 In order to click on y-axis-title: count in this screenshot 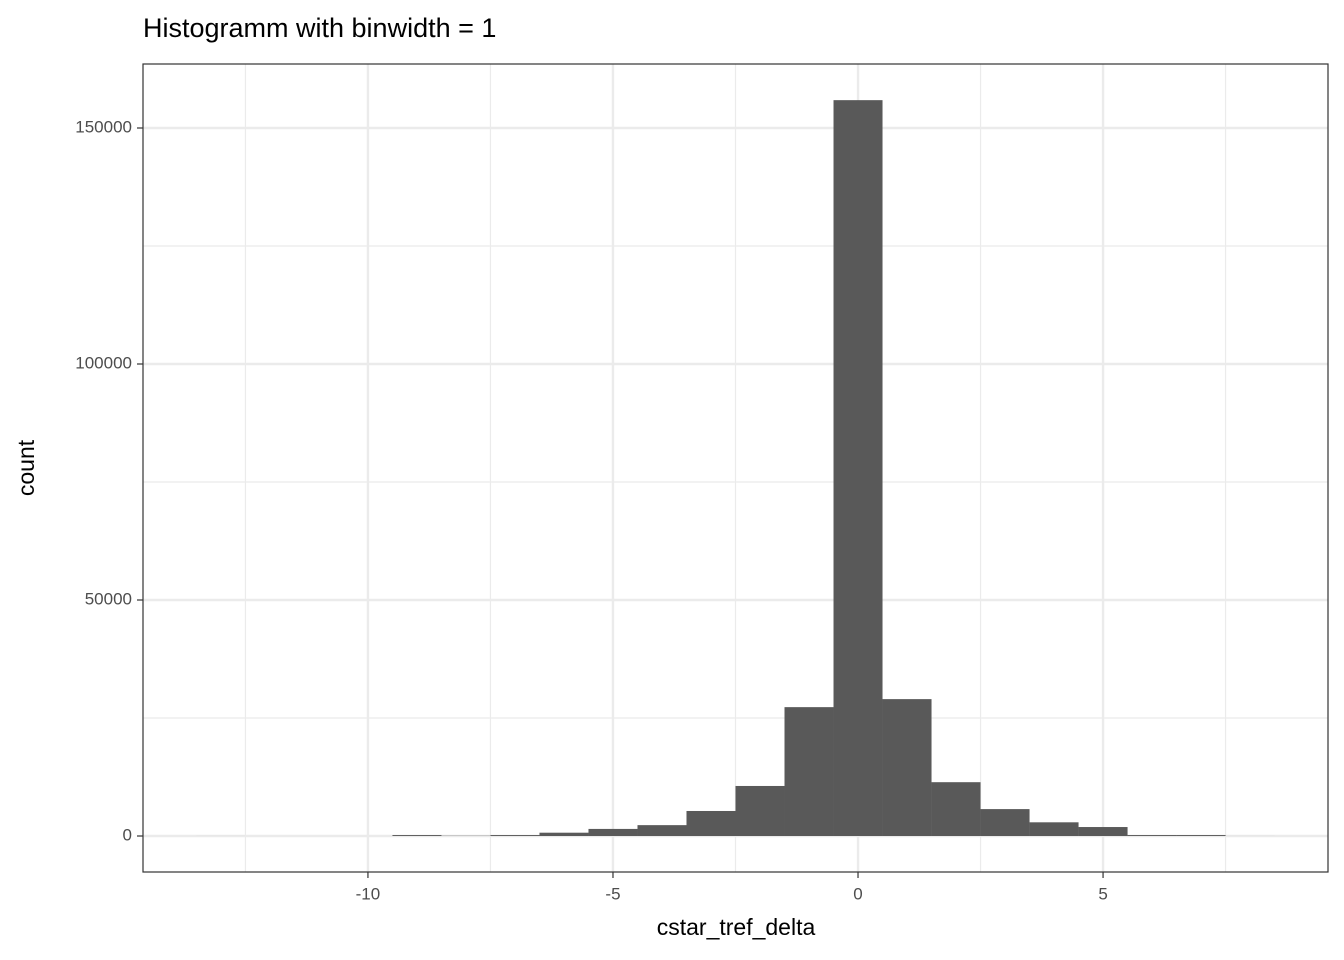, I will do `click(26, 467)`.